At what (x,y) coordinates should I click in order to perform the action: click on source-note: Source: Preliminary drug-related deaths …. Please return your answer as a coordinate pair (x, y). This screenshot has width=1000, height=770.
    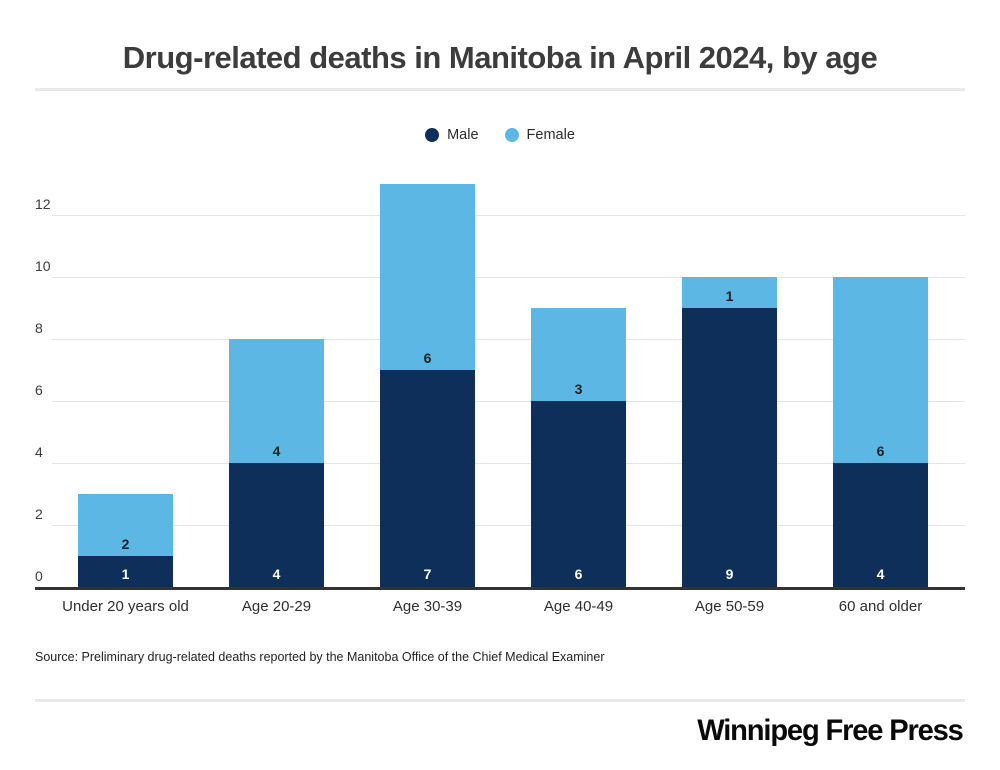
    Looking at the image, I should click on (320, 657).